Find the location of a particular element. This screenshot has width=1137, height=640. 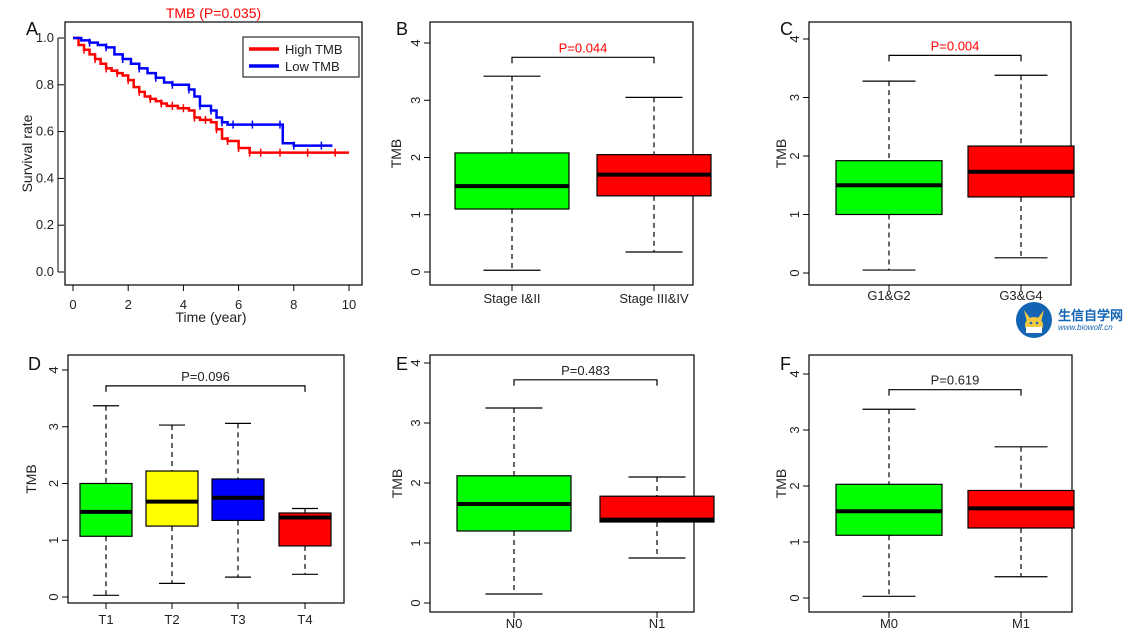

panel-f-ylabel: TMB is located at coordinates (781, 484).